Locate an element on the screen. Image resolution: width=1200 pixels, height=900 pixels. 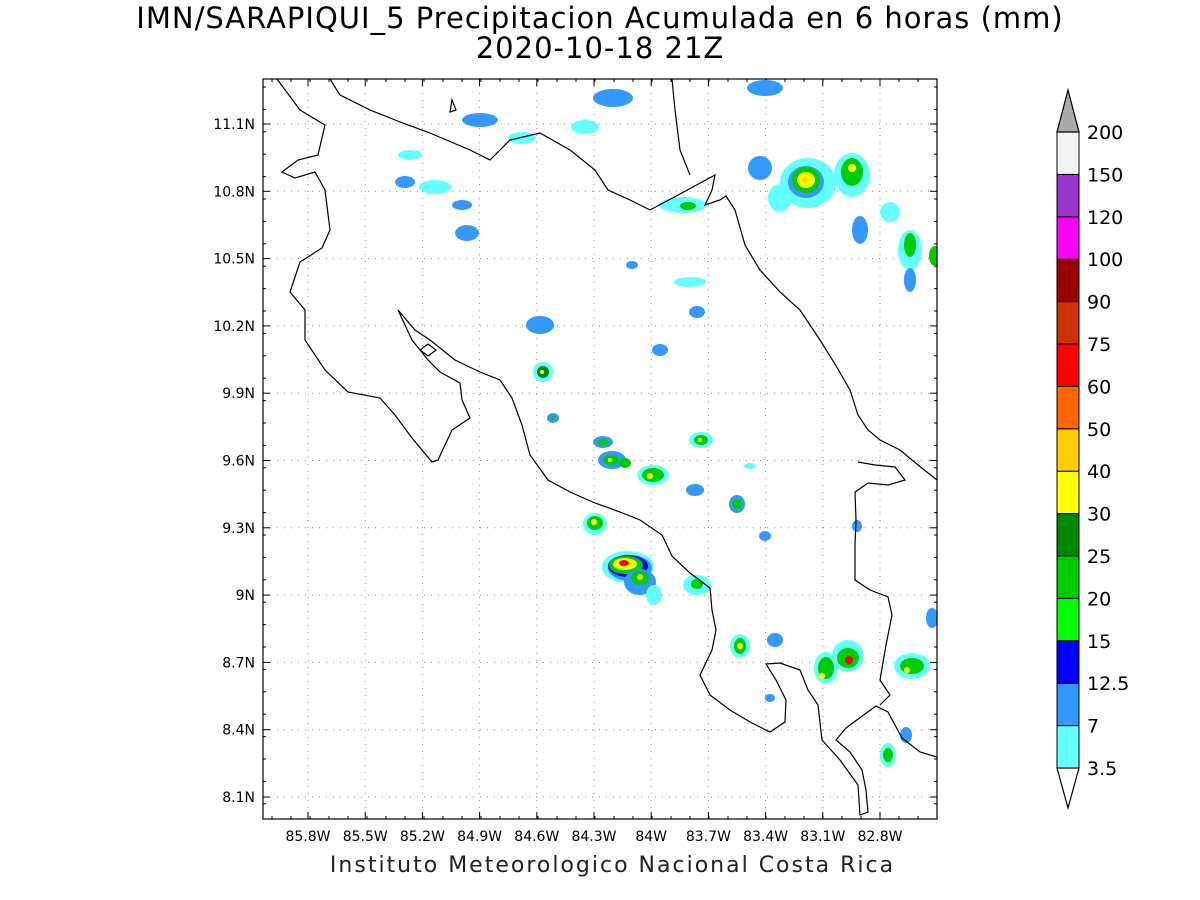
colorbar-label: 20 is located at coordinates (1099, 599).